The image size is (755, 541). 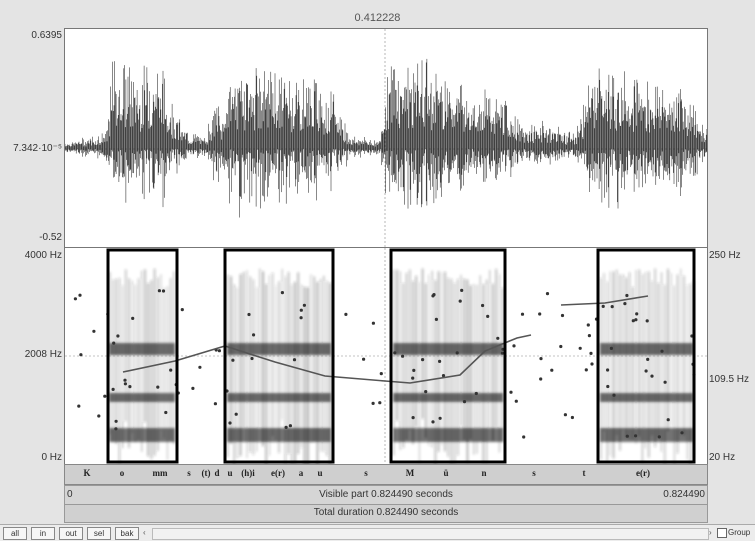 What do you see at coordinates (230, 473) in the screenshot?
I see `segment-label: u` at bounding box center [230, 473].